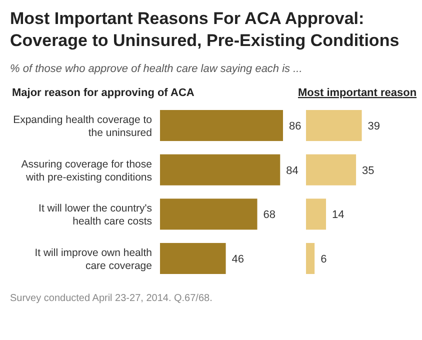 The image size is (422, 340). I want to click on data-label: 86, so click(295, 126).